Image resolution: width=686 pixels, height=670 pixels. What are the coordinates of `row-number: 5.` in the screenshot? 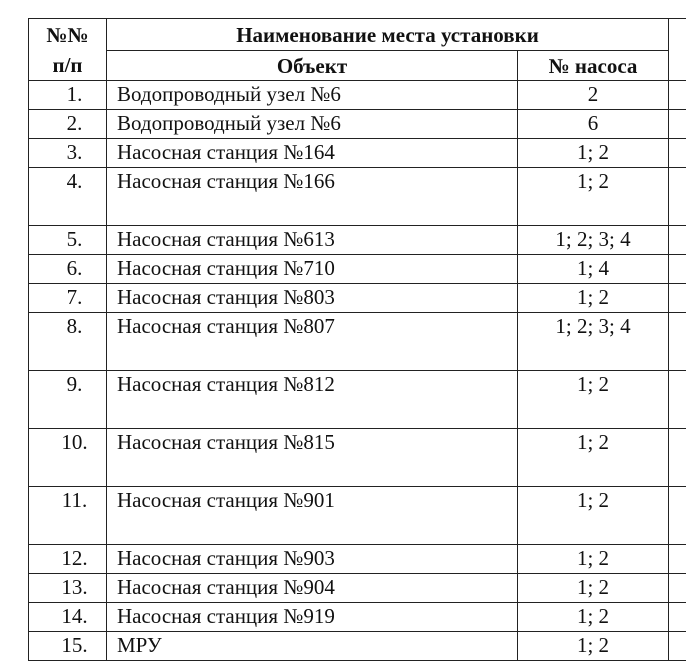 It's located at (67, 240).